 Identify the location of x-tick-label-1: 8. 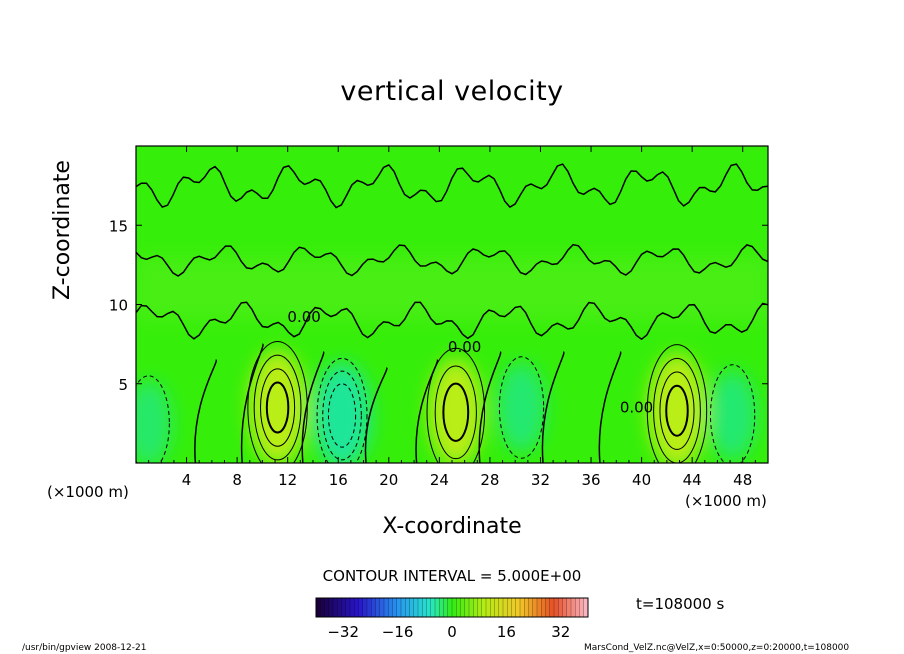
(237, 480).